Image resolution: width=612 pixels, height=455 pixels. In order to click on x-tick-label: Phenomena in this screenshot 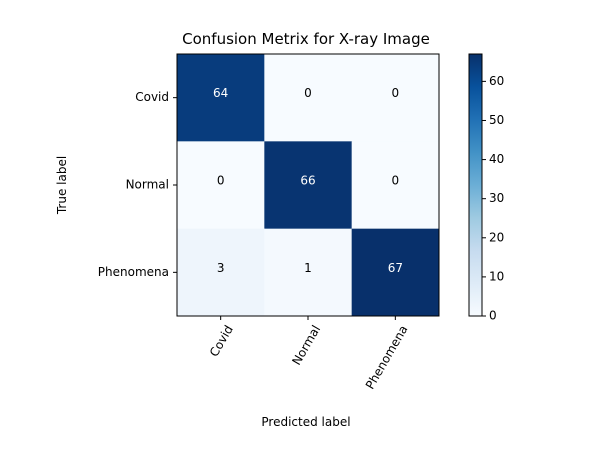, I will do `click(387, 357)`.